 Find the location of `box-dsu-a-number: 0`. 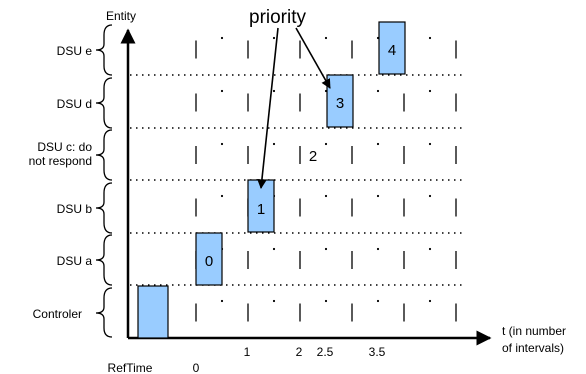

box-dsu-a-number: 0 is located at coordinates (209, 261).